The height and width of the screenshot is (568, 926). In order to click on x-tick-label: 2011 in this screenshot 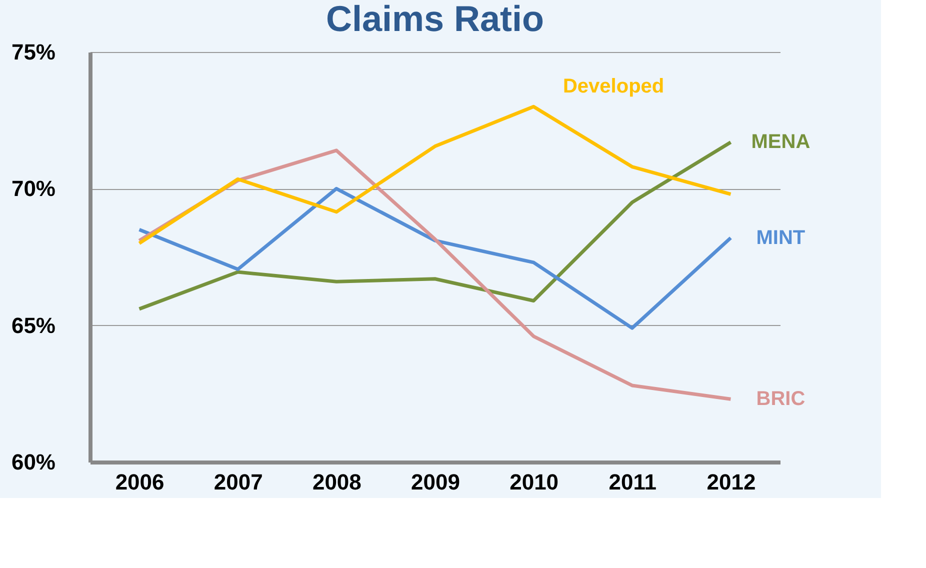, I will do `click(632, 482)`.